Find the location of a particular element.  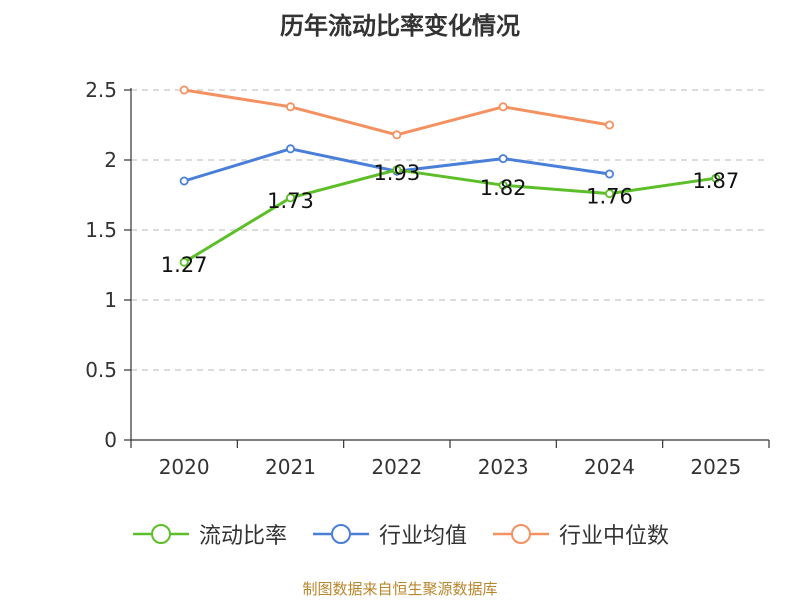

x-tick-label-2025: 2025 is located at coordinates (715, 467).